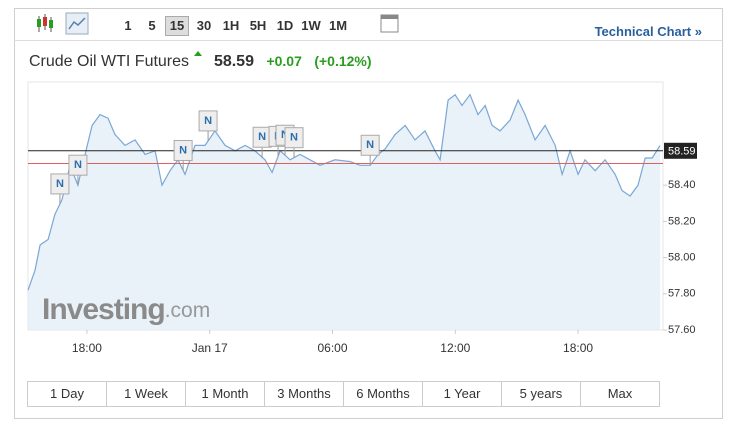  Describe the element at coordinates (368, 24) in the screenshot. I see `toolbar: Technical Chart » 1 5 15 30 1H 5H 1D 1W 1M` at that location.